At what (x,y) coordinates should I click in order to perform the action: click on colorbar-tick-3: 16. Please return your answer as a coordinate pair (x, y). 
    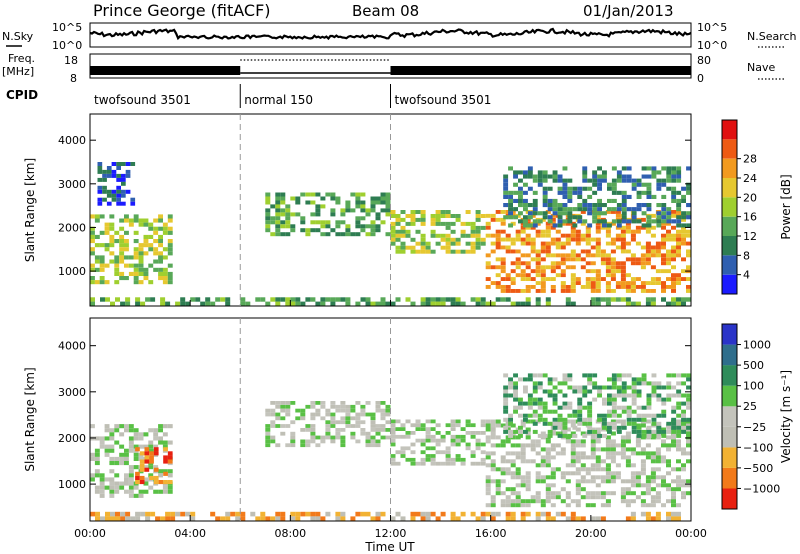
    Looking at the image, I should click on (750, 217).